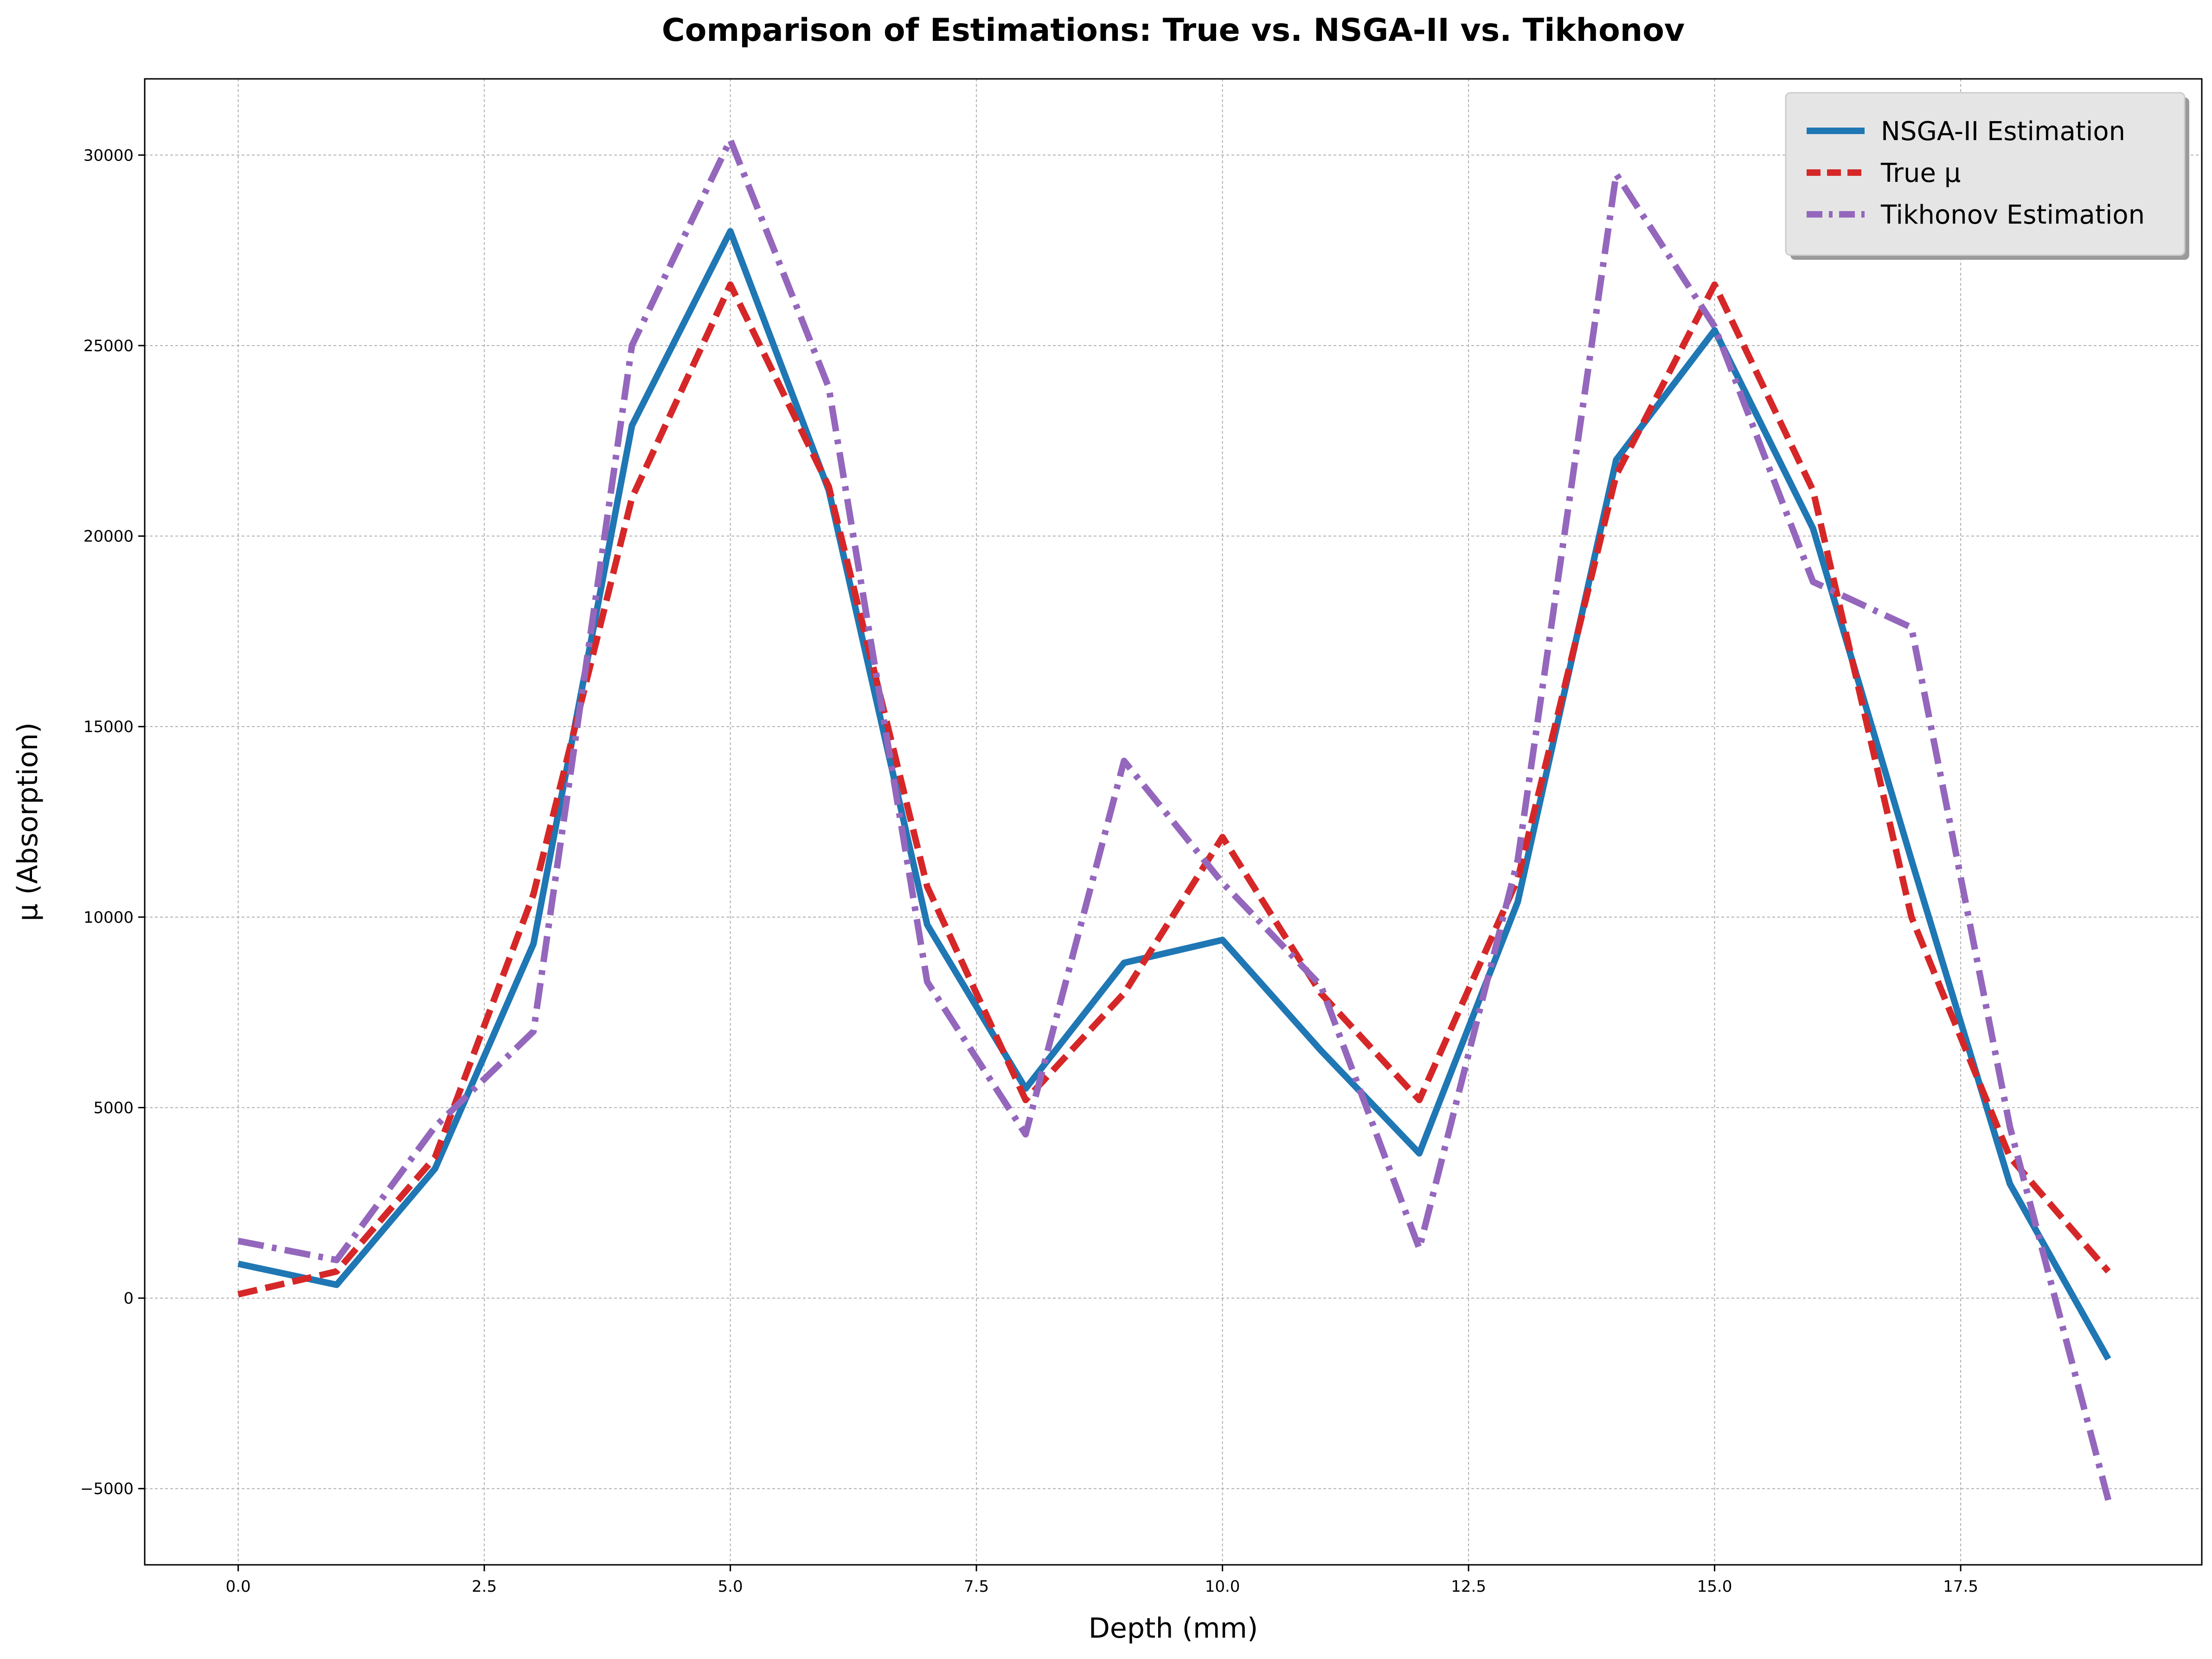 This screenshot has height=1659, width=2212. I want to click on y-axis-label: μ (Absorption), so click(28, 821).